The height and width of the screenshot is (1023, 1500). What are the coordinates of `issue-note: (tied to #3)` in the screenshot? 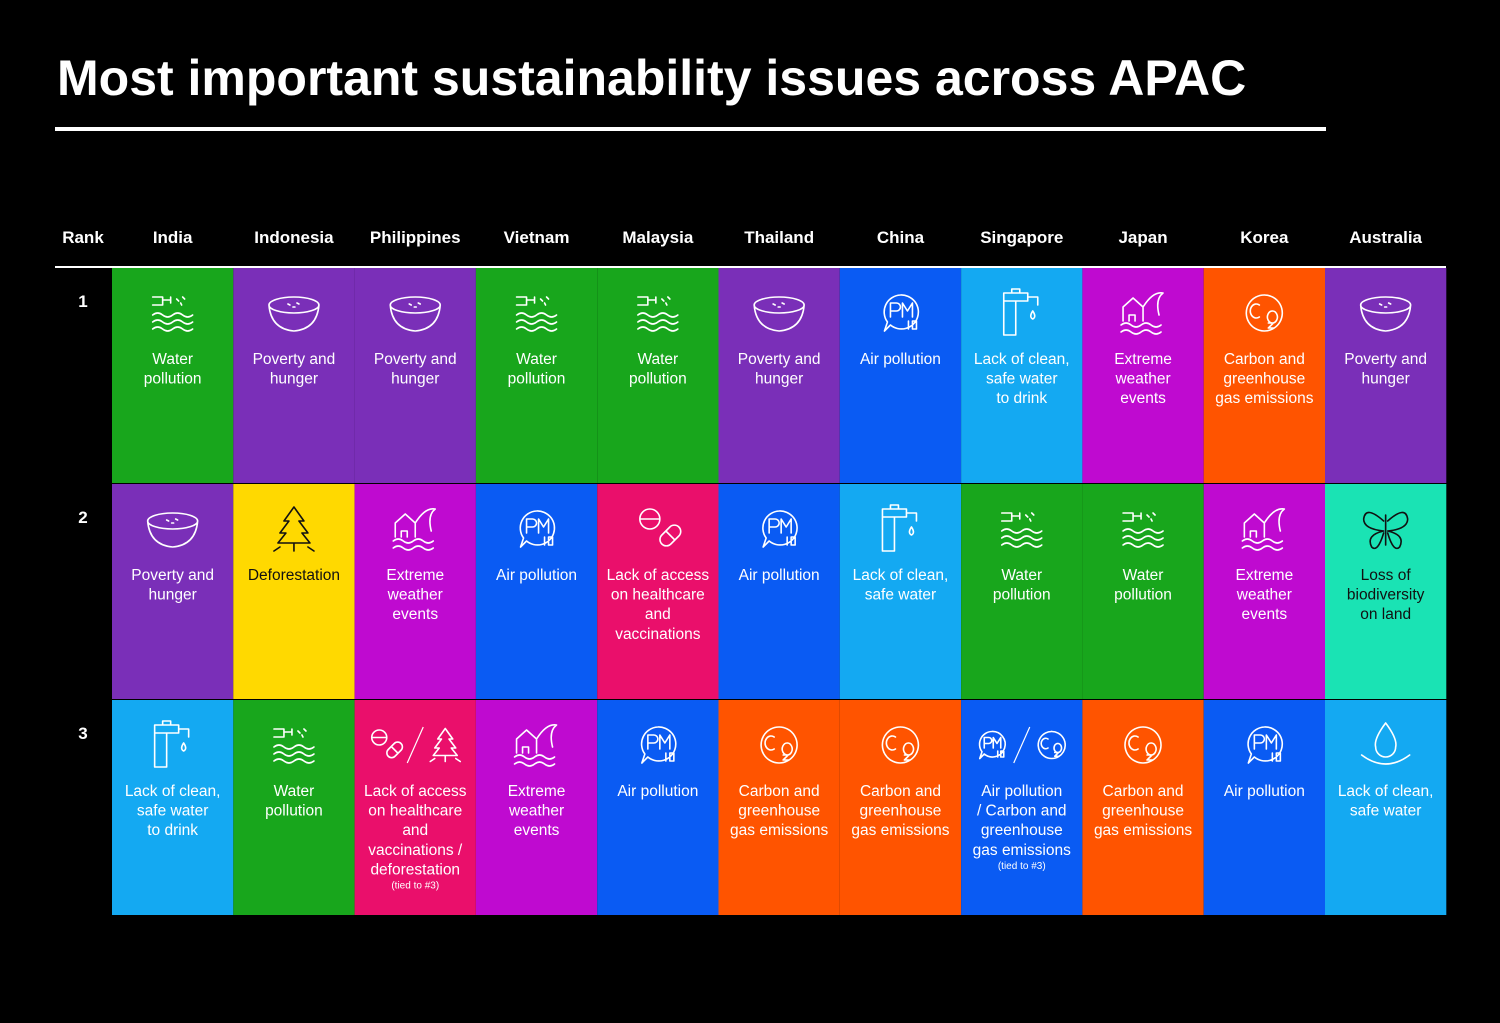 It's located at (1022, 866).